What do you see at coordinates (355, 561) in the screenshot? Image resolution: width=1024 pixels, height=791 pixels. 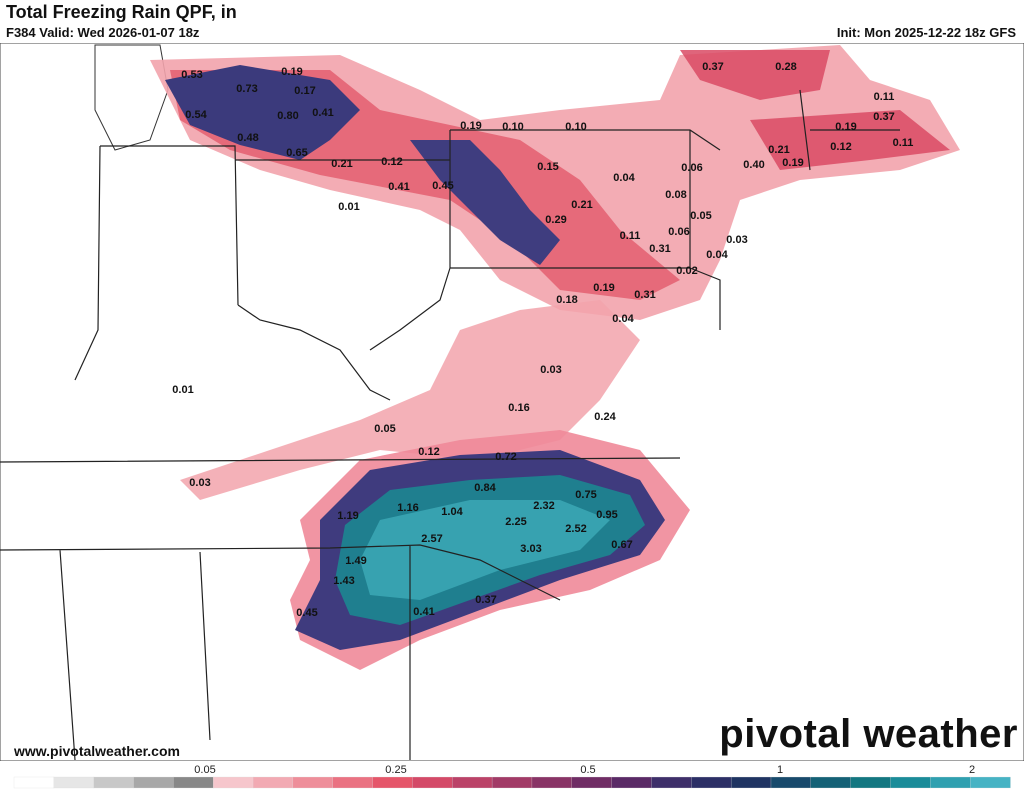 I see `point-value: 1.49` at bounding box center [355, 561].